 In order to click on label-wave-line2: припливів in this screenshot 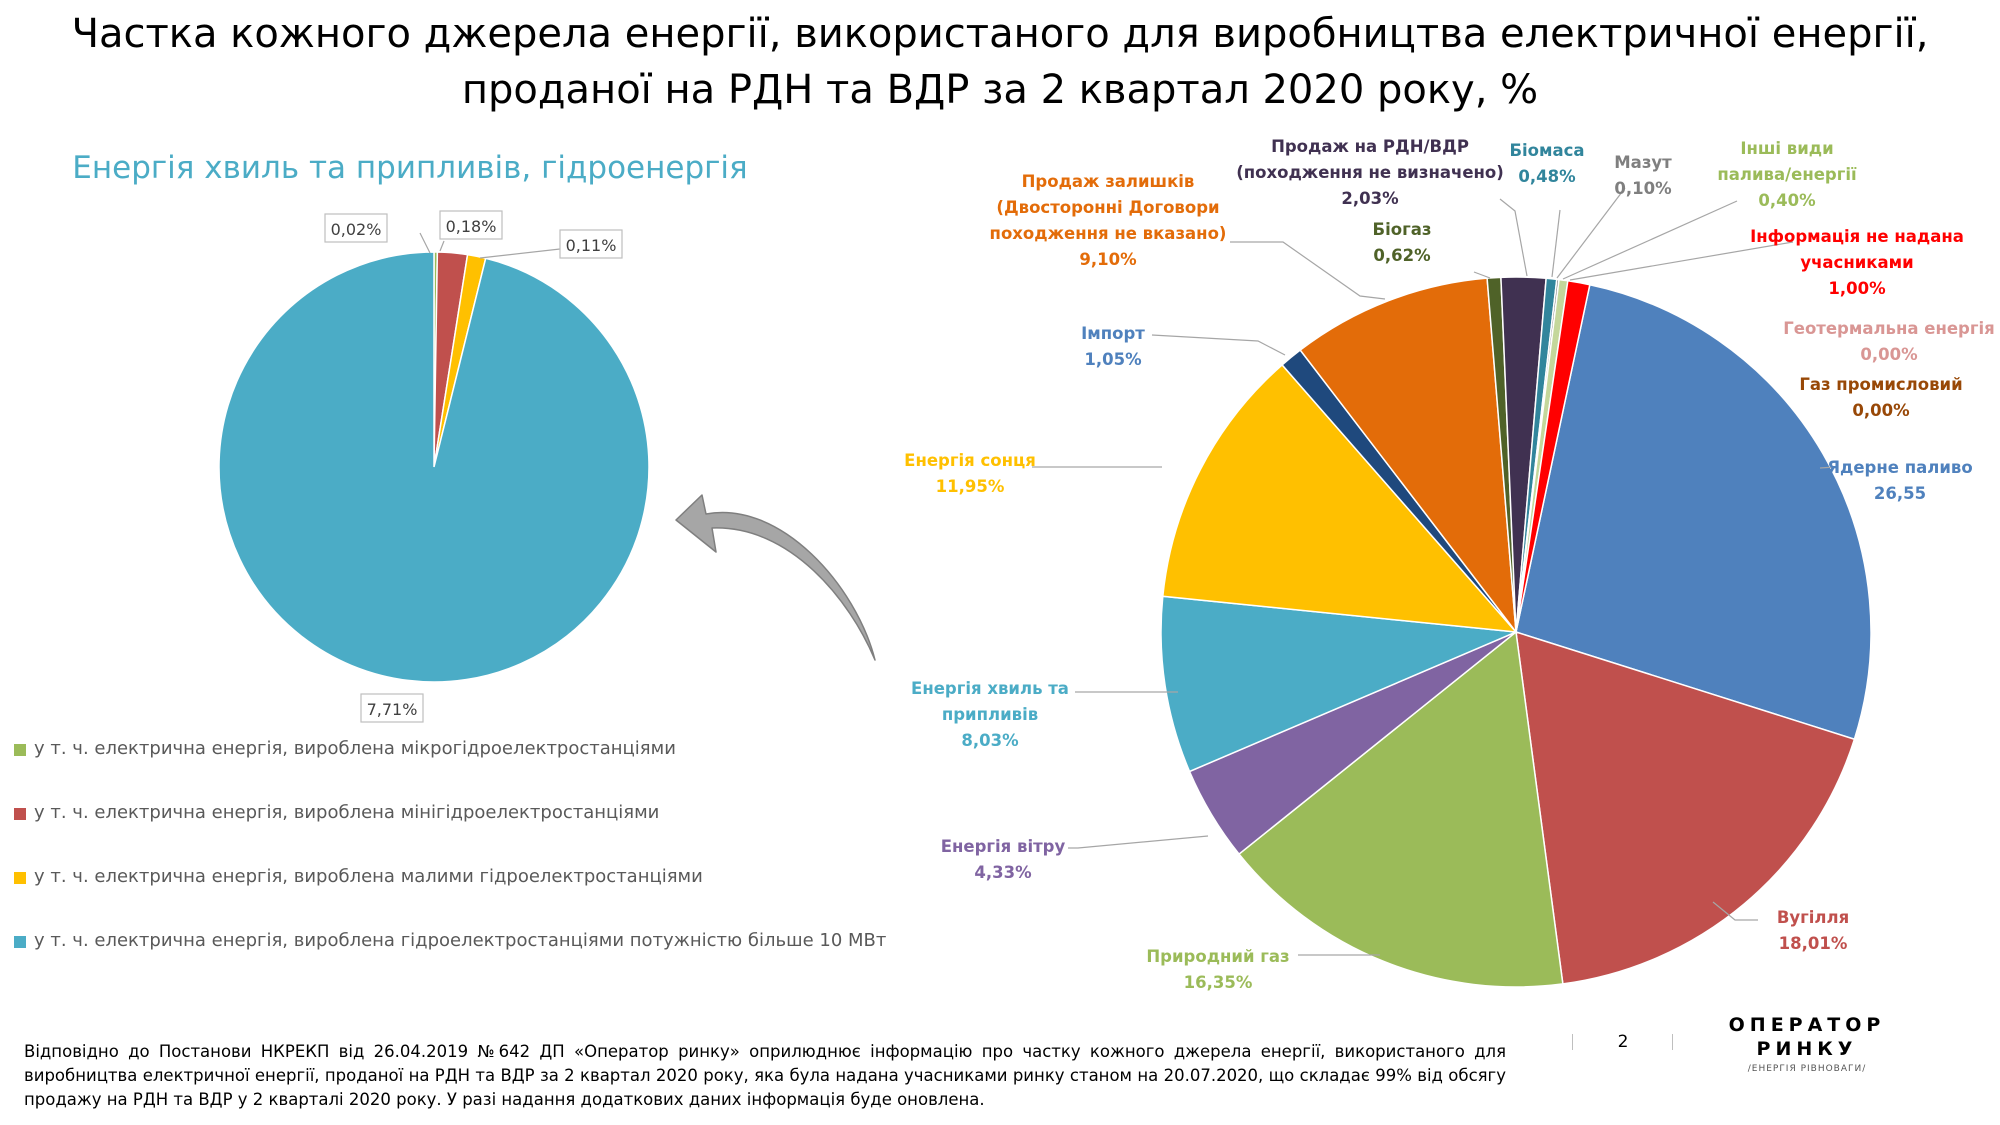, I will do `click(990, 714)`.